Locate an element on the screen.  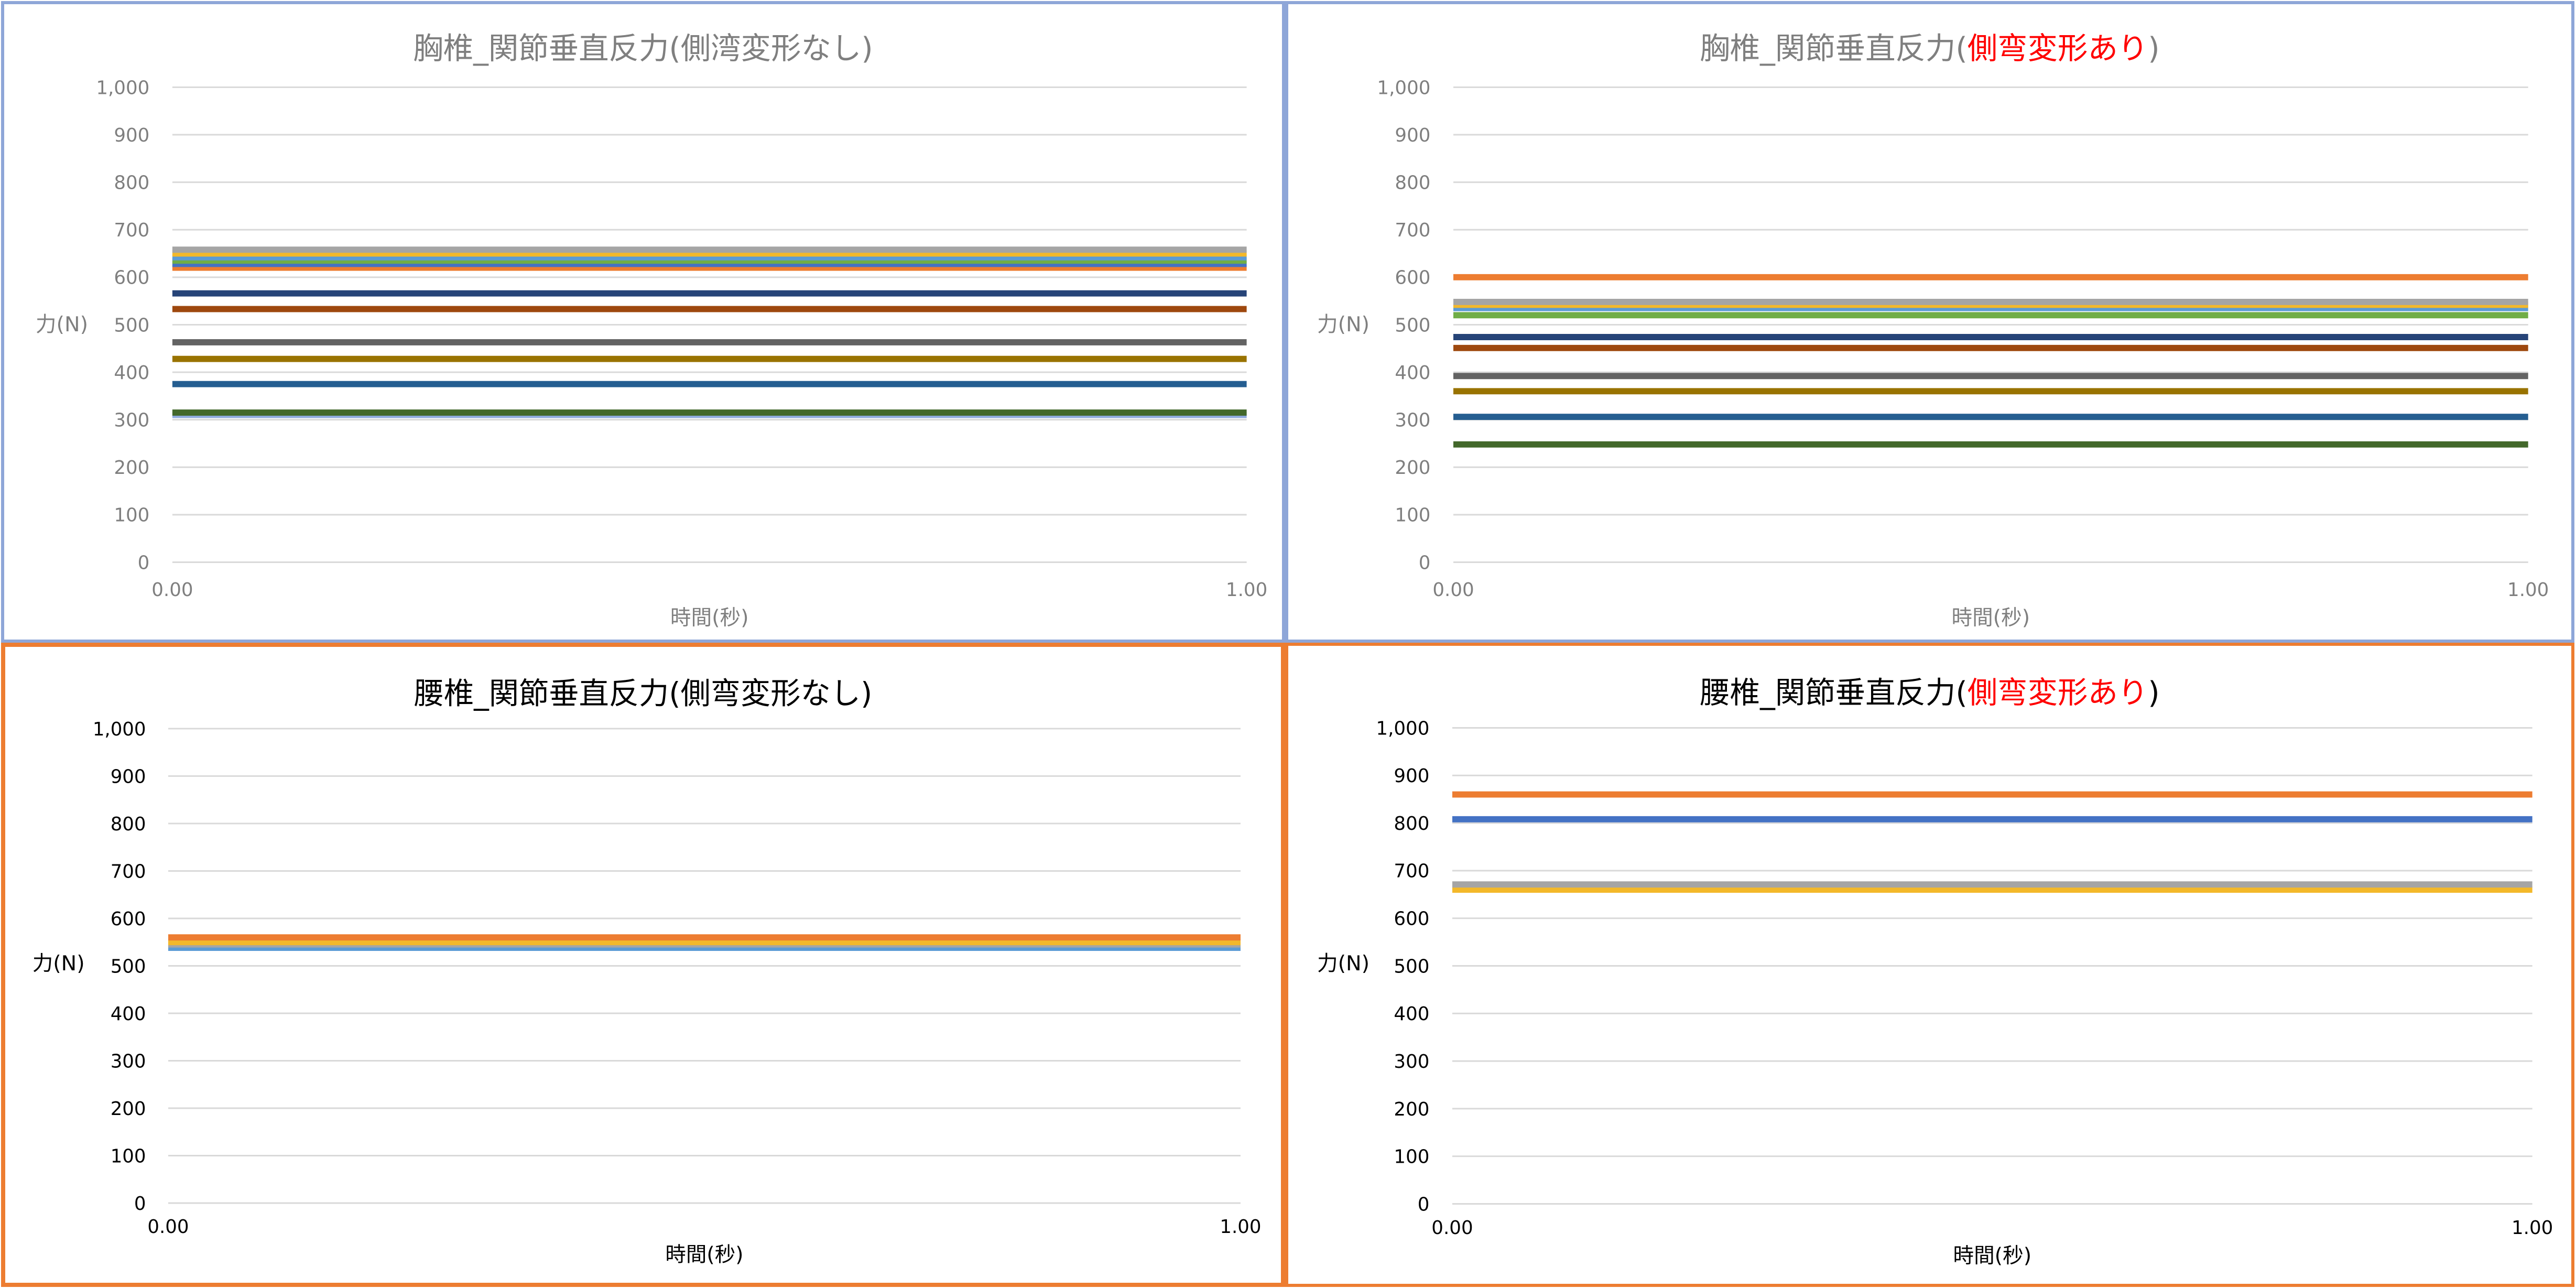
chart-title: 胸椎_関節垂直反力(側弯変形あり) is located at coordinates (1929, 48).